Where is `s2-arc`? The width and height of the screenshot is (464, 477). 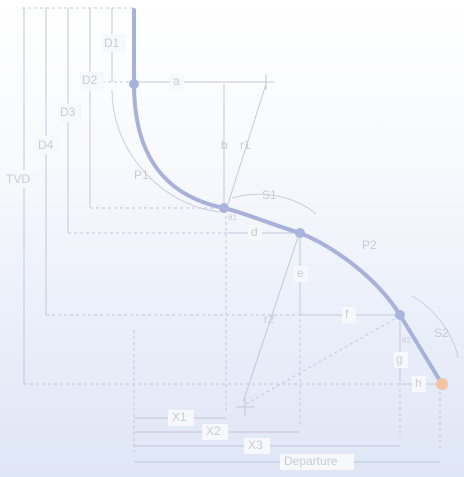 s2-arc is located at coordinates (435, 327).